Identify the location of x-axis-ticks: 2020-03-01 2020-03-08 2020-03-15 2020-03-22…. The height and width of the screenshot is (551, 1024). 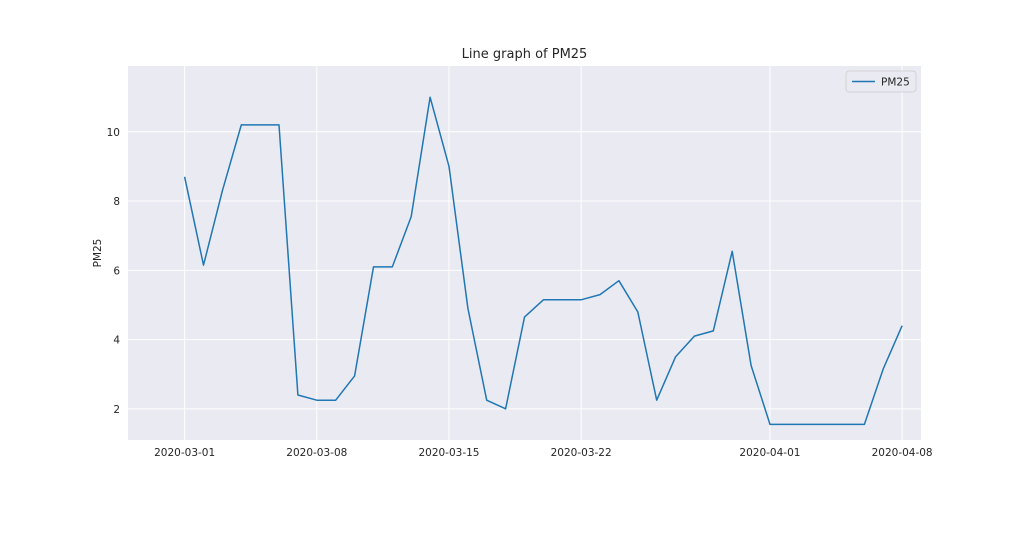
(543, 453).